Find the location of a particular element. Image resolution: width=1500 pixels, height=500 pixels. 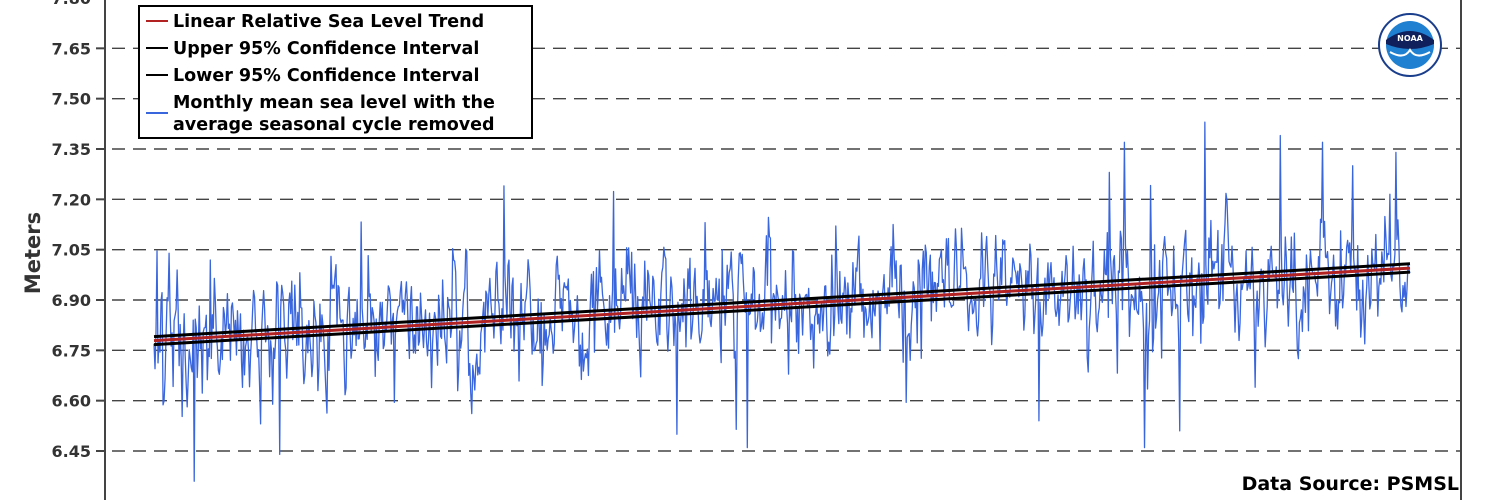

data-source-label: Data Source: PSMSL is located at coordinates (1350, 484).